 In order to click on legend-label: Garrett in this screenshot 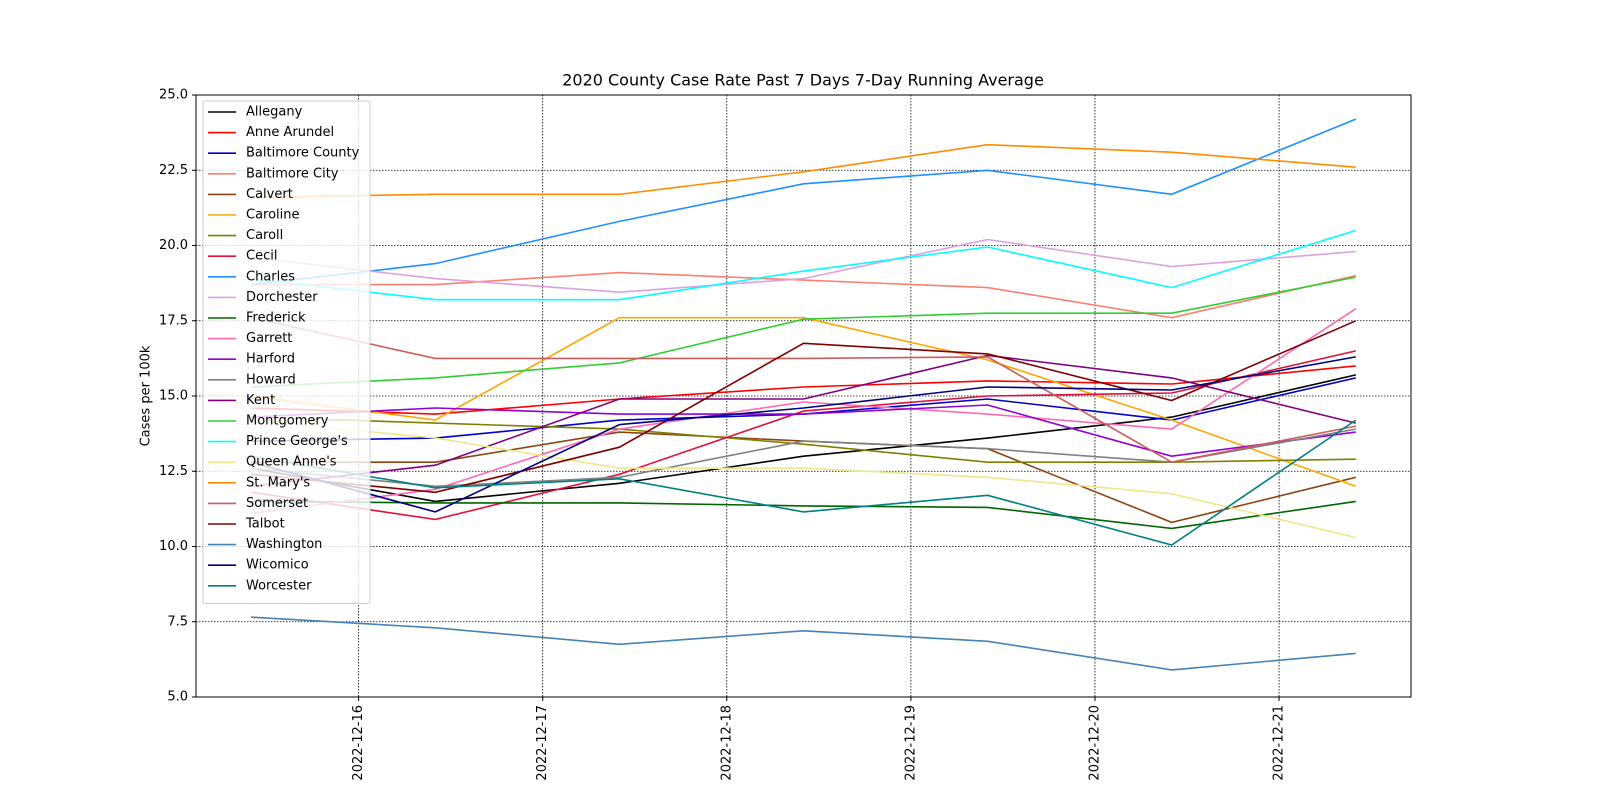, I will do `click(269, 338)`.